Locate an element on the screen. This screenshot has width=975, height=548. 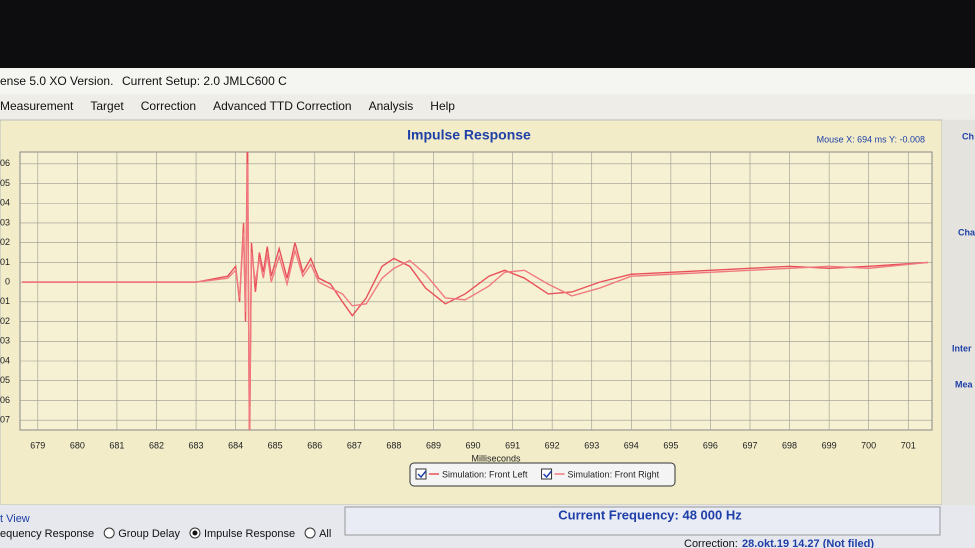
radio-label: All is located at coordinates (325, 534).